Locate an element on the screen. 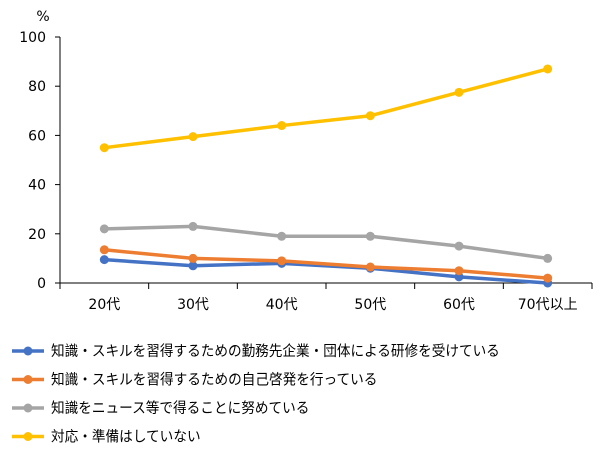  legend-label: 知識をニュース等で得ることに努めている is located at coordinates (180, 408).